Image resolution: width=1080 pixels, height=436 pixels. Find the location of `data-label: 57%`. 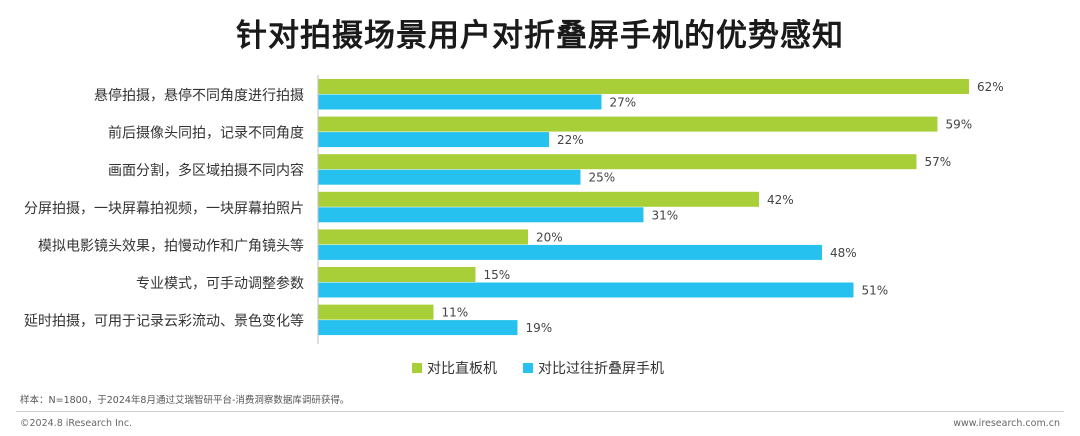

data-label: 57% is located at coordinates (938, 162).